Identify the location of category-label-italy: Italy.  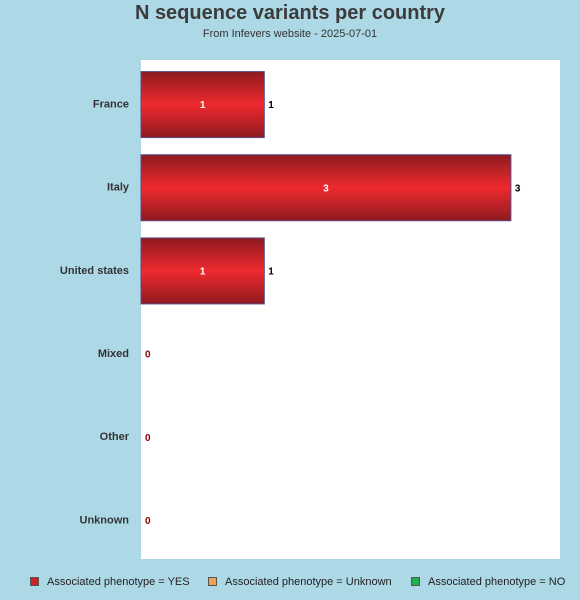
(118, 188).